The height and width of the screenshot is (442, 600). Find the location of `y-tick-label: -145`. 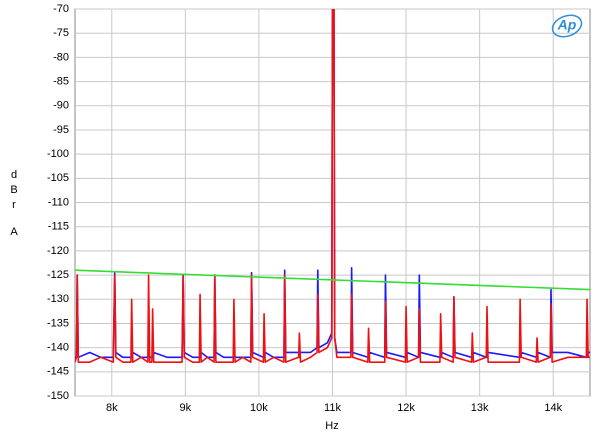

y-tick-label: -145 is located at coordinates (58, 372).